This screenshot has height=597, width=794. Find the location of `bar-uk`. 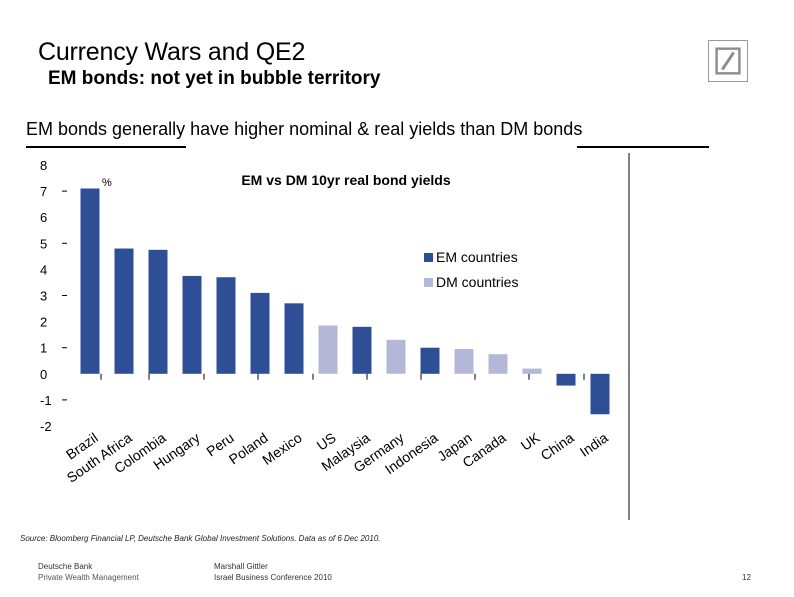

bar-uk is located at coordinates (532, 371).